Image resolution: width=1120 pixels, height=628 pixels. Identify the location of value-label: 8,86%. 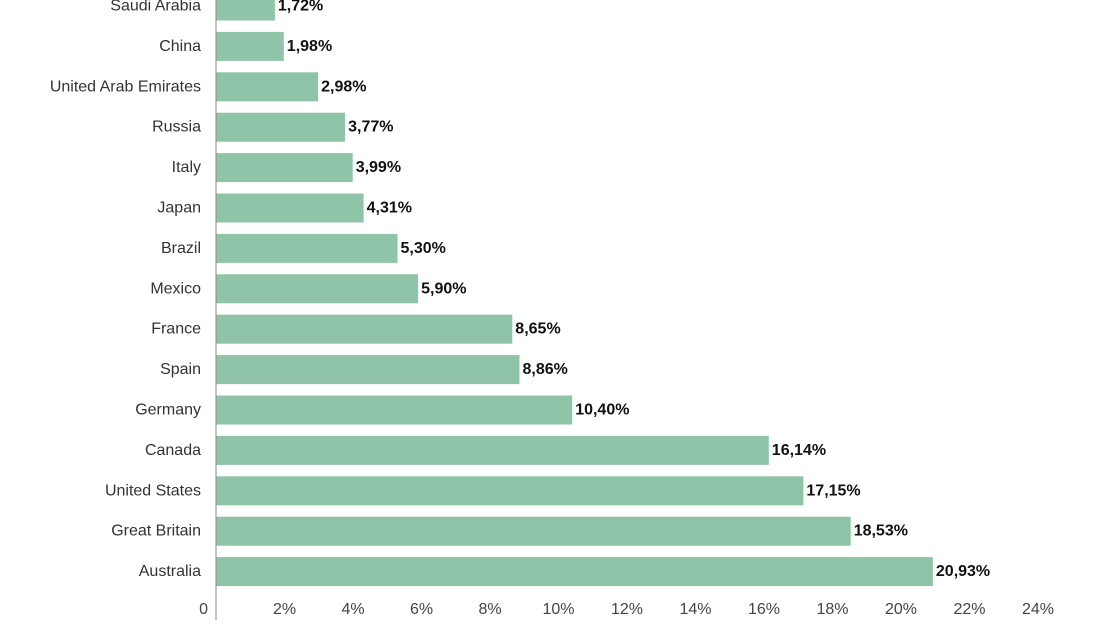
(545, 369).